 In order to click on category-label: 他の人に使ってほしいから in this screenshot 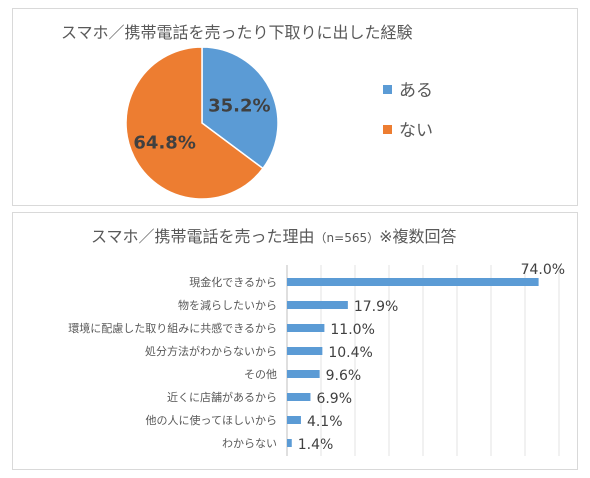, I will do `click(211, 420)`.